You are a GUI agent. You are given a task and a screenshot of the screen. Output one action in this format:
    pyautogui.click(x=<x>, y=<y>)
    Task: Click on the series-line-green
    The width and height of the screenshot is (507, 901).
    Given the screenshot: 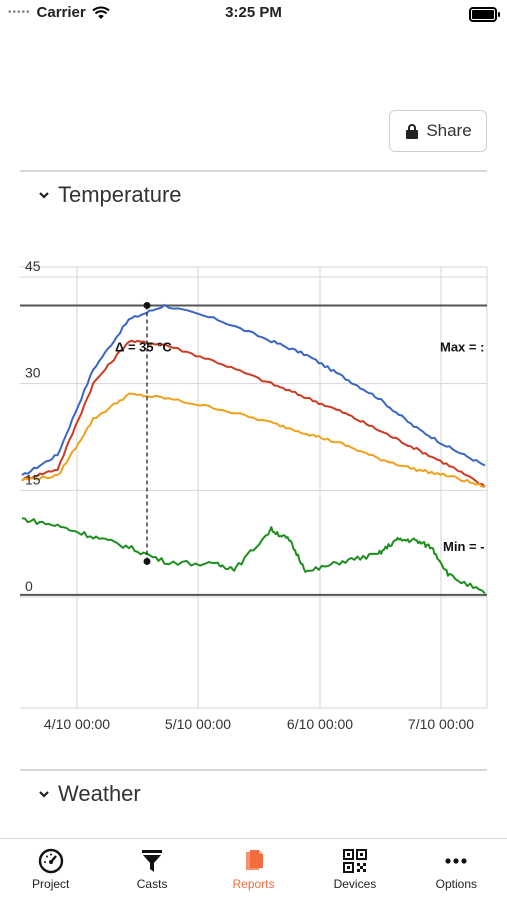 What is the action you would take?
    pyautogui.click(x=253, y=556)
    